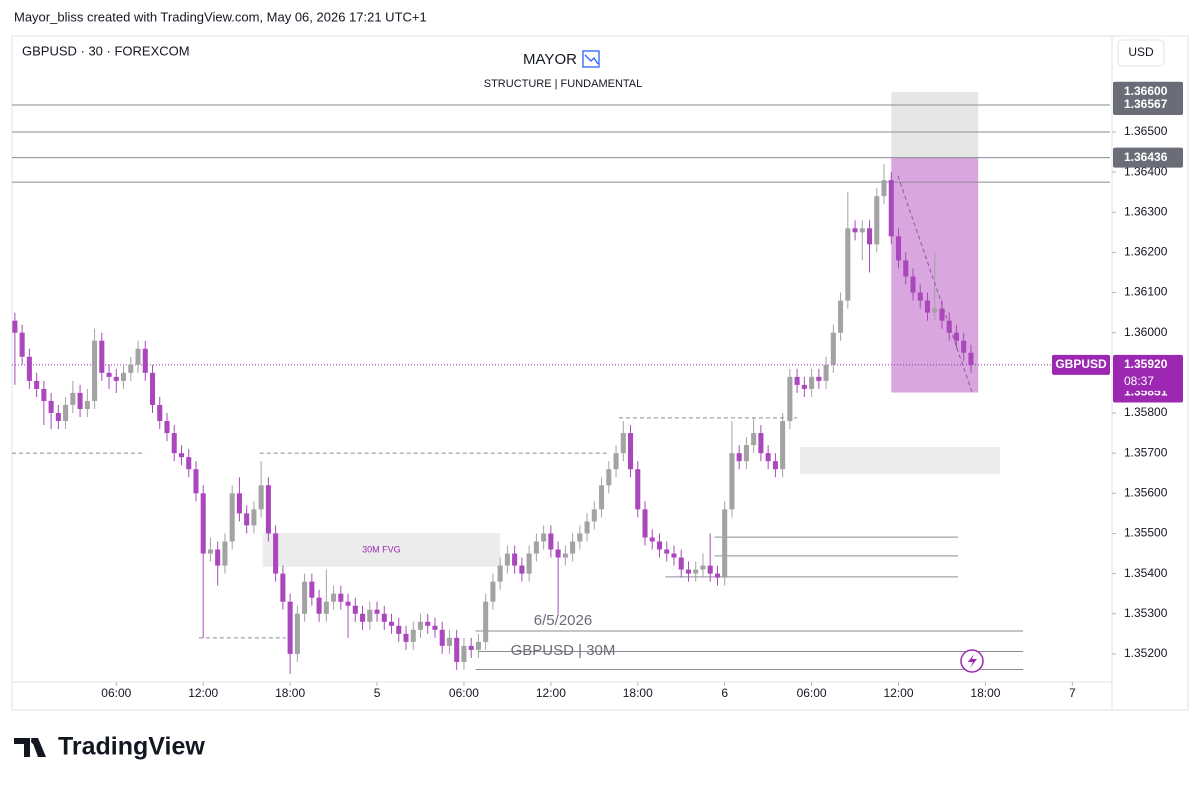 This screenshot has width=1200, height=788. I want to click on price-tag, so click(1148, 105).